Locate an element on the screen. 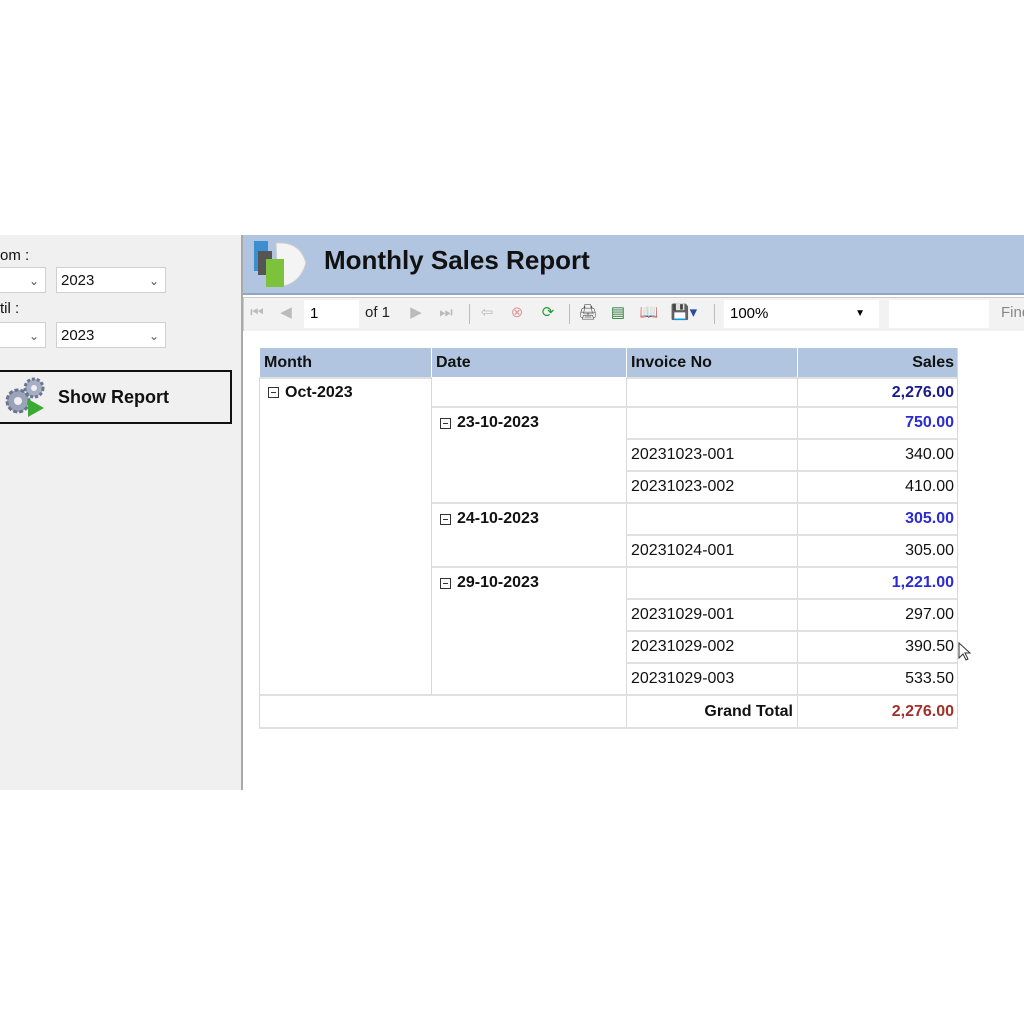 The image size is (1024, 1024). grand-total-label: Grand Total is located at coordinates (711, 710).